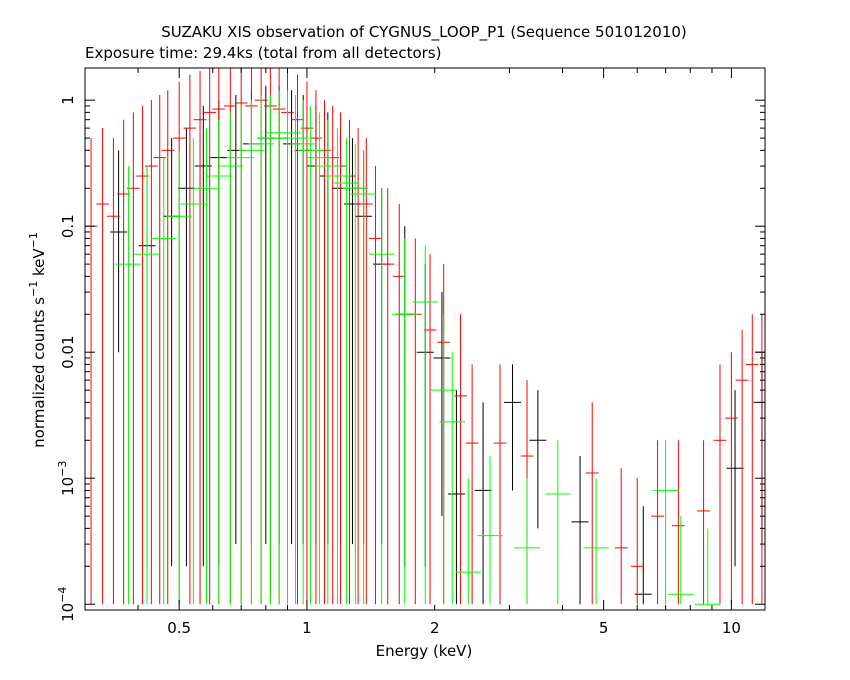 This screenshot has height=680, width=850. Describe the element at coordinates (68, 226) in the screenshot. I see `y-tick-label: 0.1` at that location.